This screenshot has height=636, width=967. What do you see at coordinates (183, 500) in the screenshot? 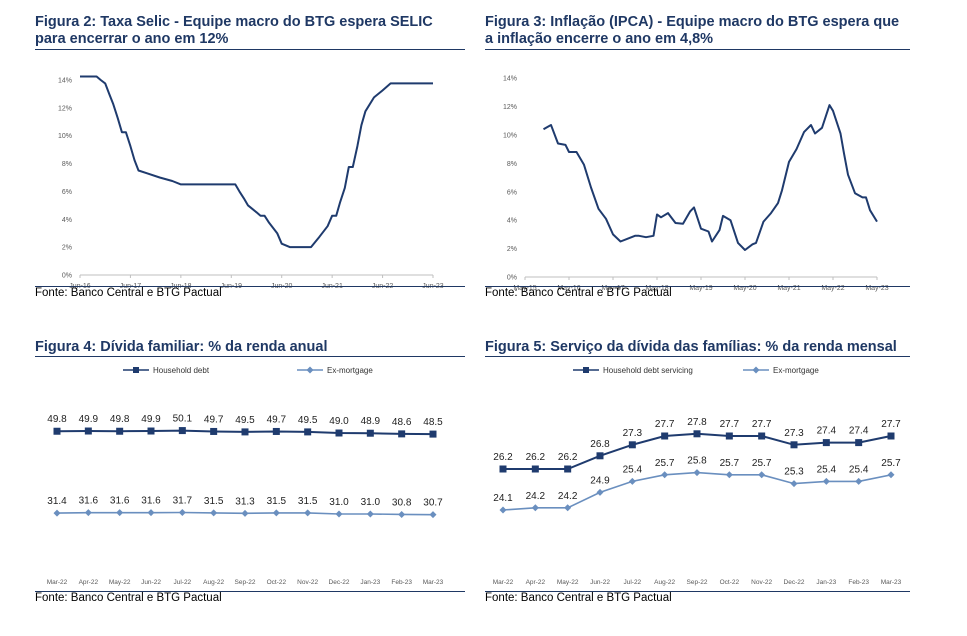
I see `data-label: 31.7` at bounding box center [183, 500].